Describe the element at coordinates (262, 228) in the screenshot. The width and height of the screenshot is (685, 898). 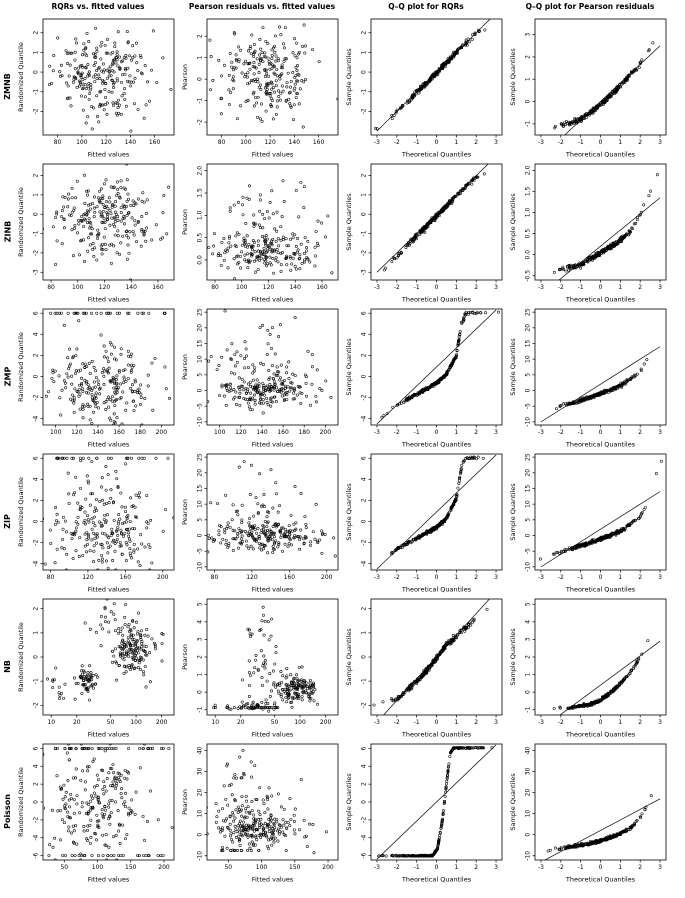
I see `axis-ticks: 80 100 120 140 160 0.0 0.5 1.0 1.5 2.0` at that location.